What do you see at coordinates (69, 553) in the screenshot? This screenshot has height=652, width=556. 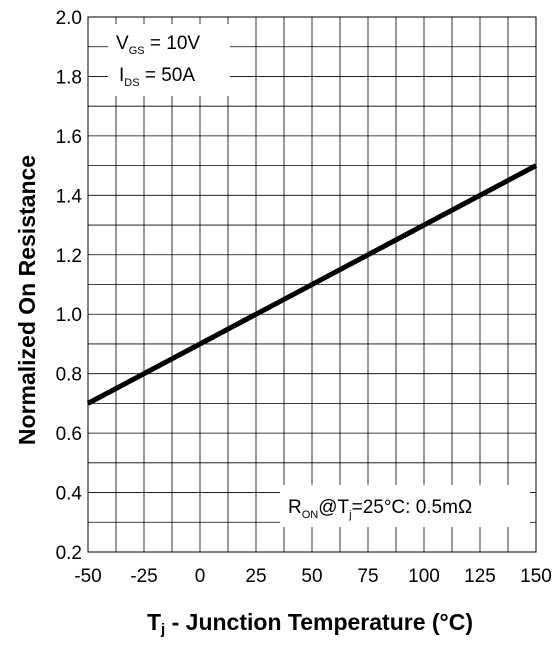 I see `y-tick-label: 0.2` at bounding box center [69, 553].